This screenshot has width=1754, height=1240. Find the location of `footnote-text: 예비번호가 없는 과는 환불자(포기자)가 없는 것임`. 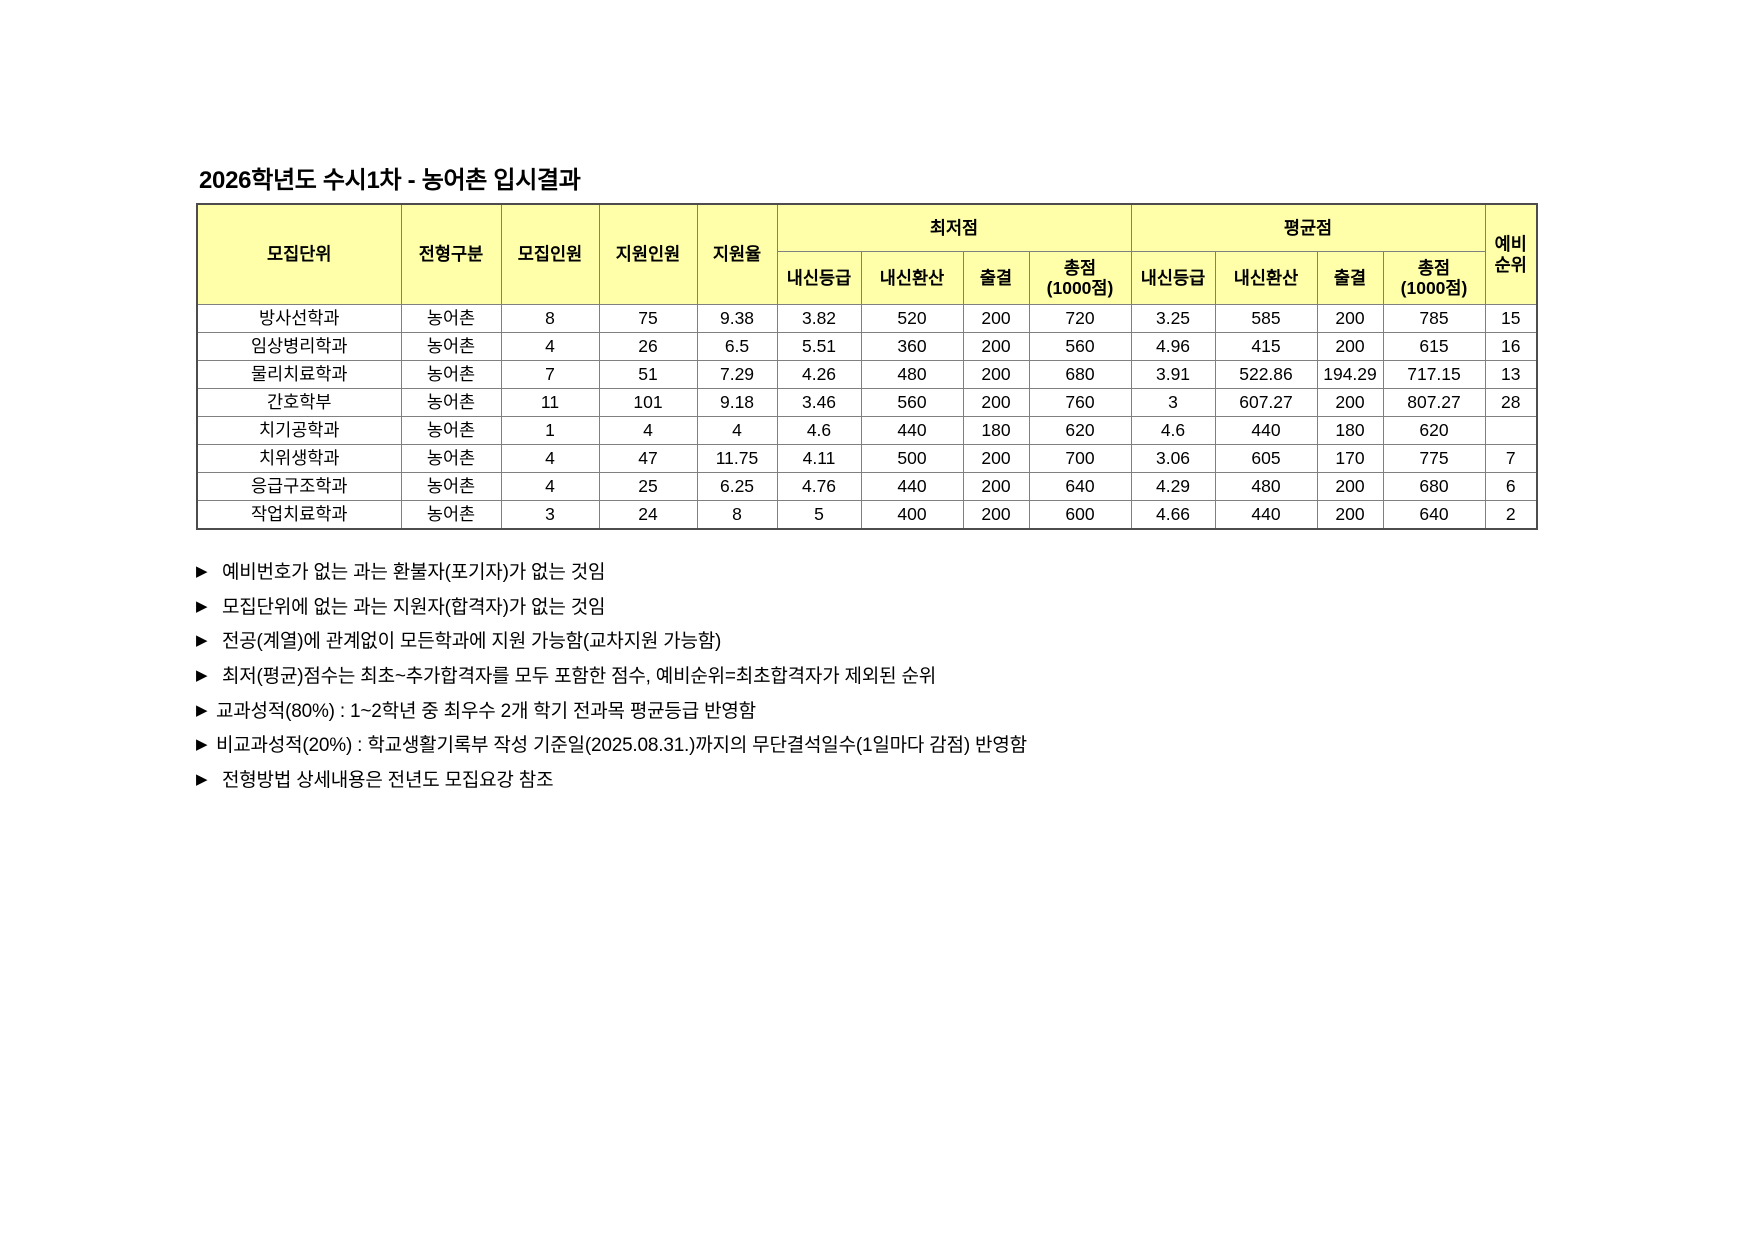

footnote-text: 예비번호가 없는 과는 환불자(포기자)가 없는 것임 is located at coordinates (414, 572).